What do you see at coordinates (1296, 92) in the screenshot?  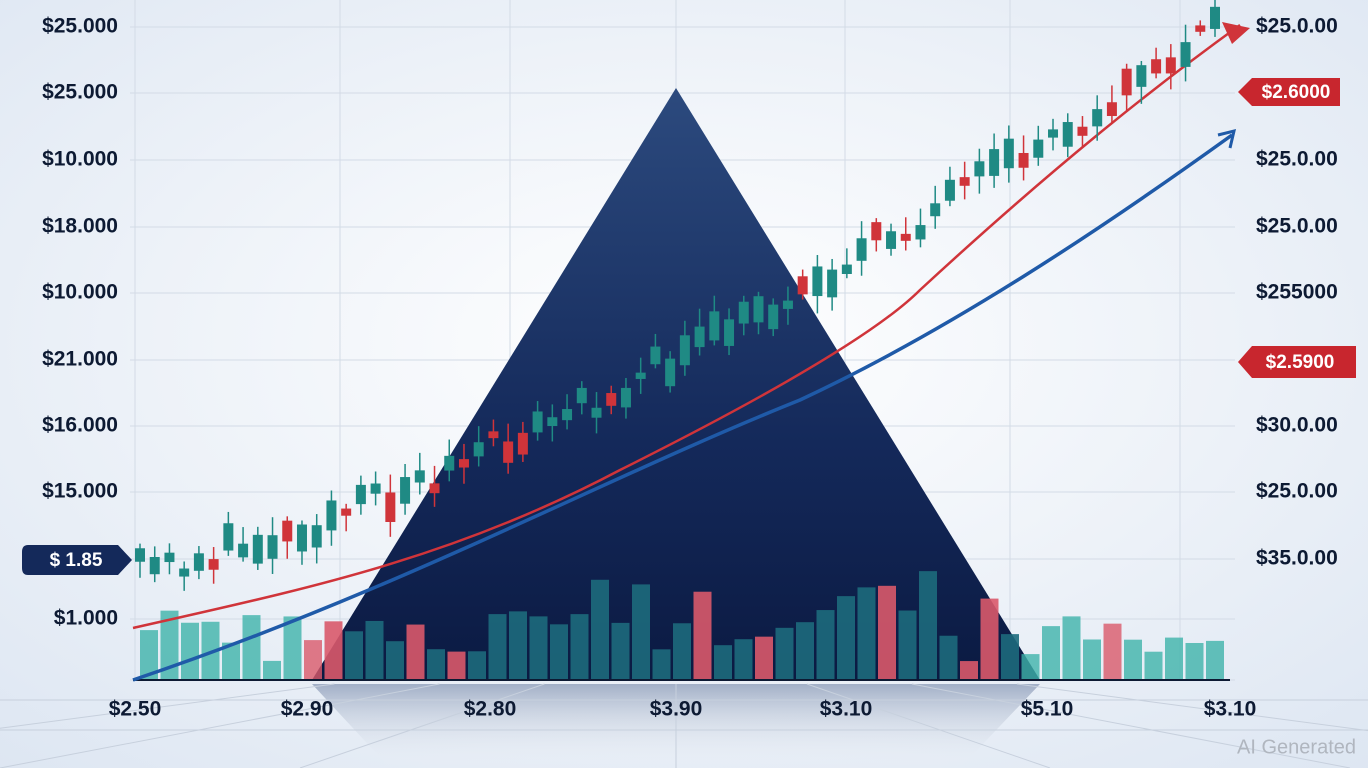 I see `badge-right-top-text: $2.6000` at bounding box center [1296, 92].